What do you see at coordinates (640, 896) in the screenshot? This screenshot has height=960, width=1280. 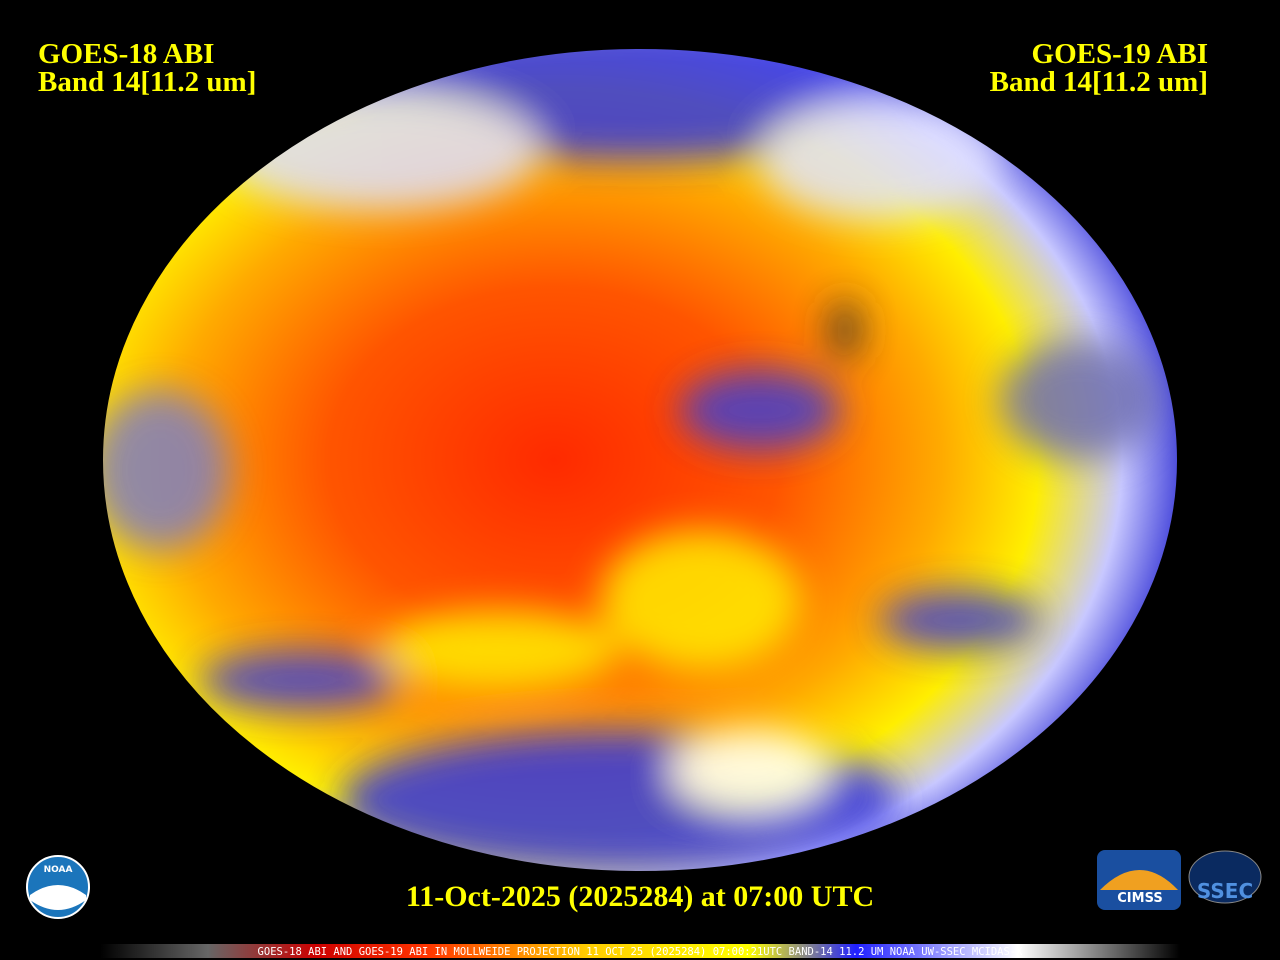 I see `timestamp: 11-Oct-2025 (2025284) at 07:00 UTC` at bounding box center [640, 896].